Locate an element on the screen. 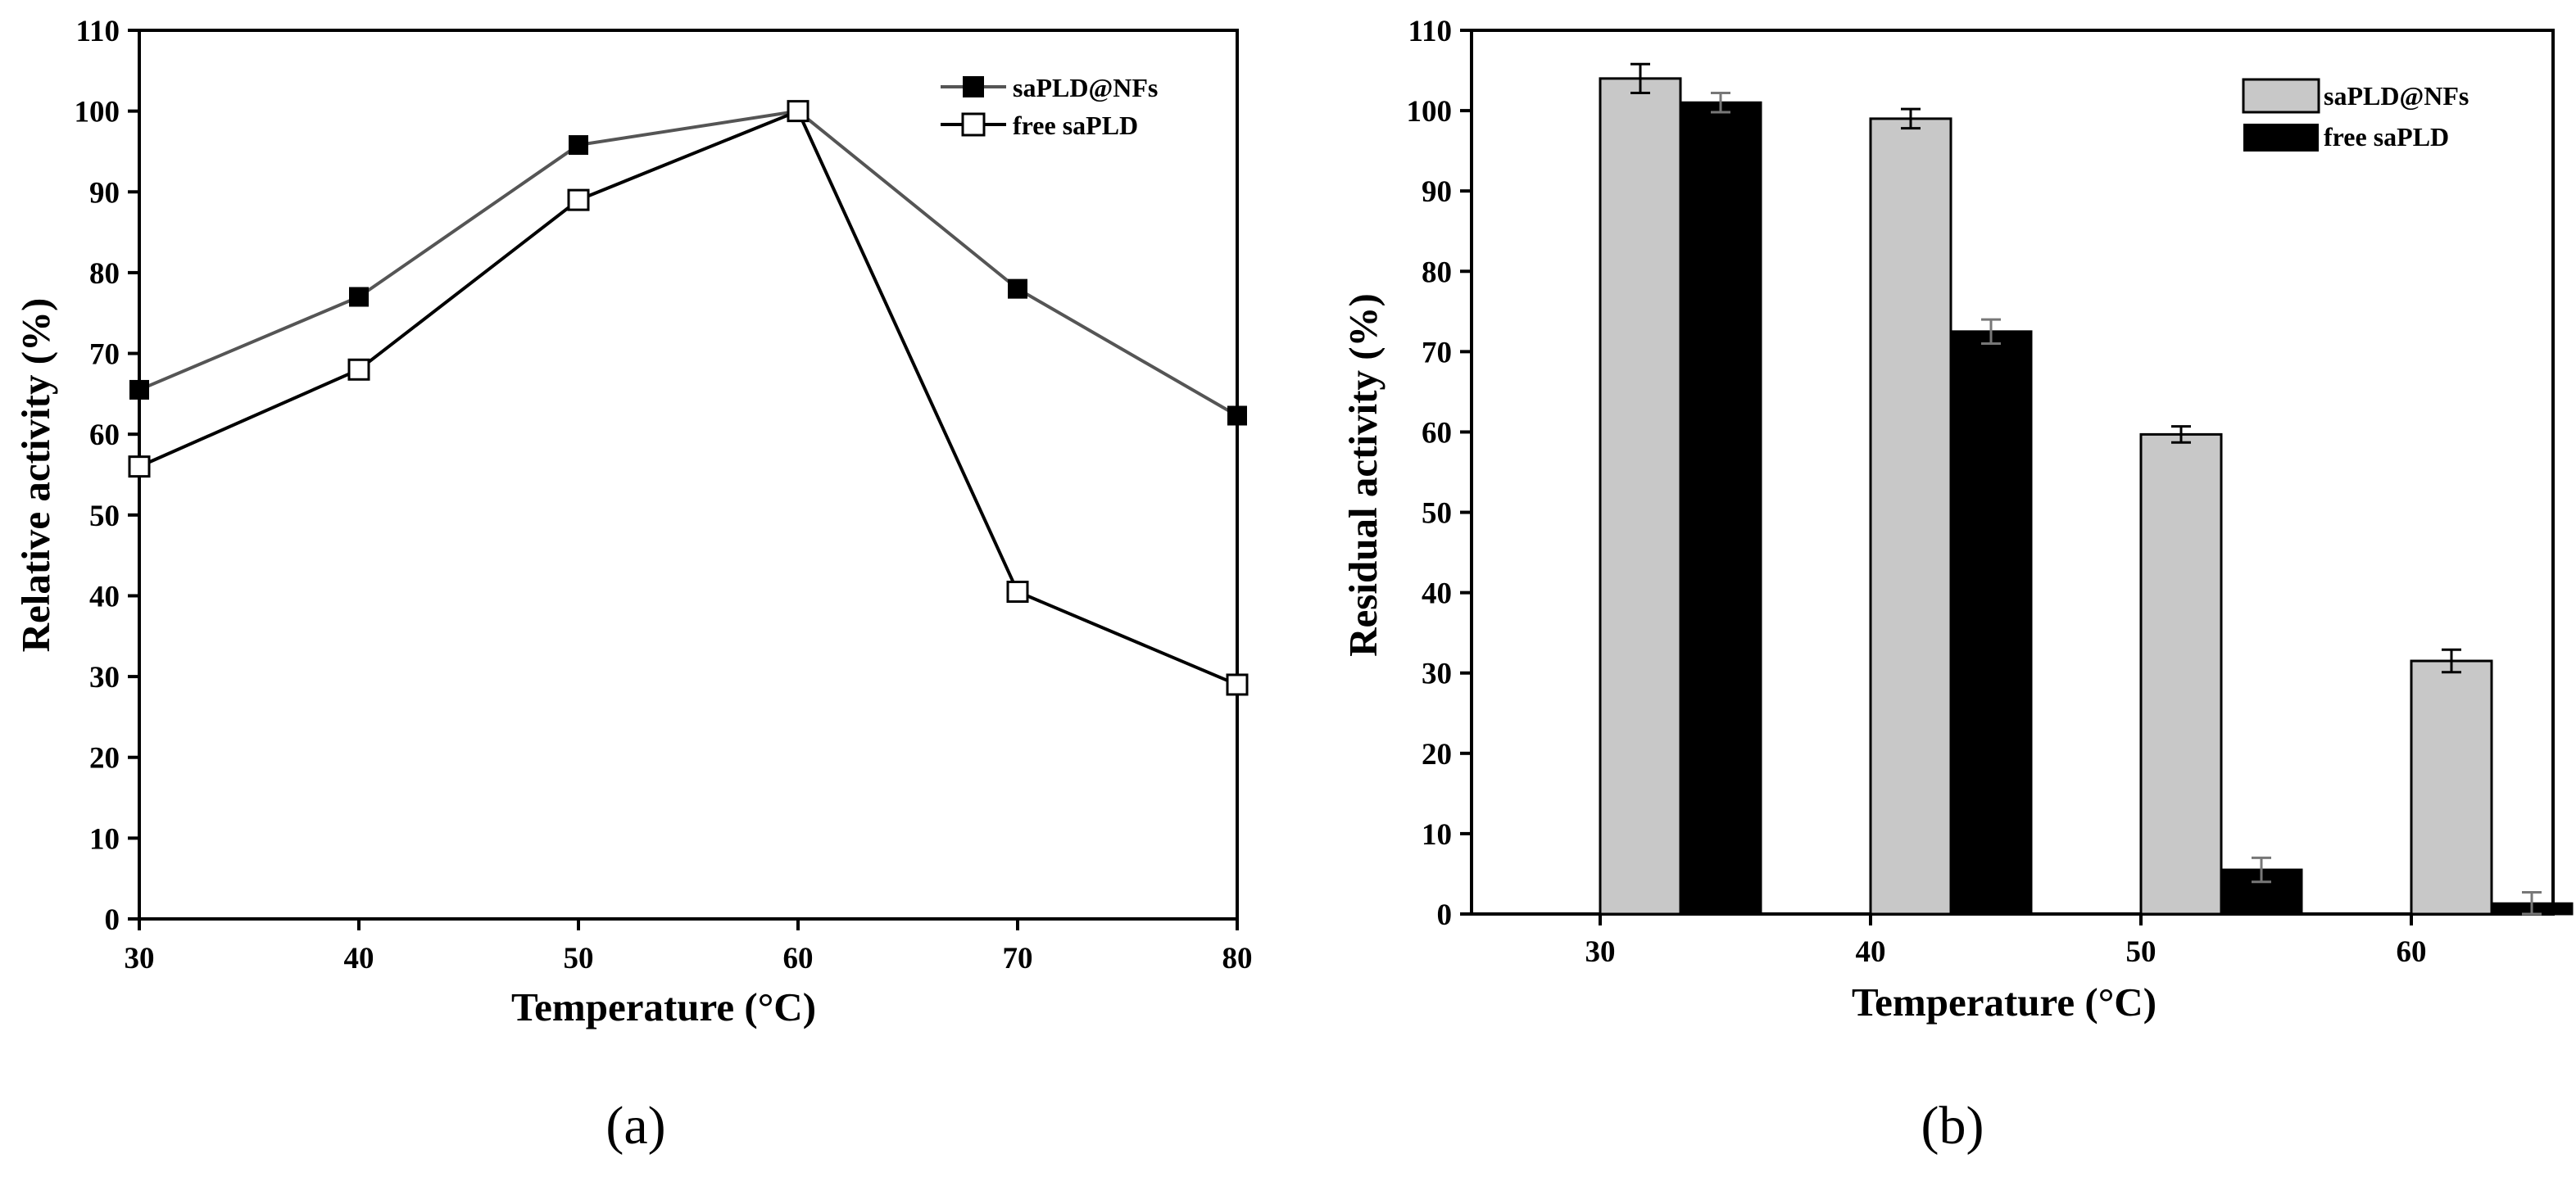 This screenshot has width=2576, height=1181. chart-a-xtick-label: 50 is located at coordinates (579, 958).